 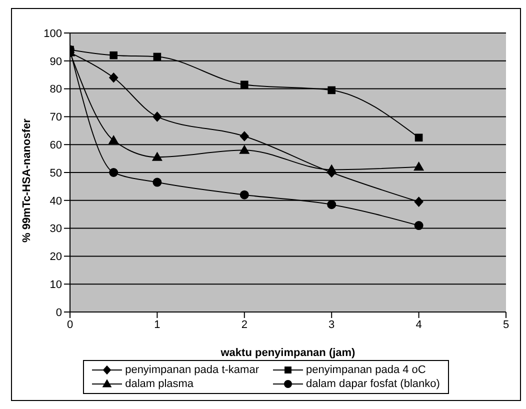 I want to click on y-axis-title: % 99mTc-HSA-nanosfer, so click(x=26, y=180).